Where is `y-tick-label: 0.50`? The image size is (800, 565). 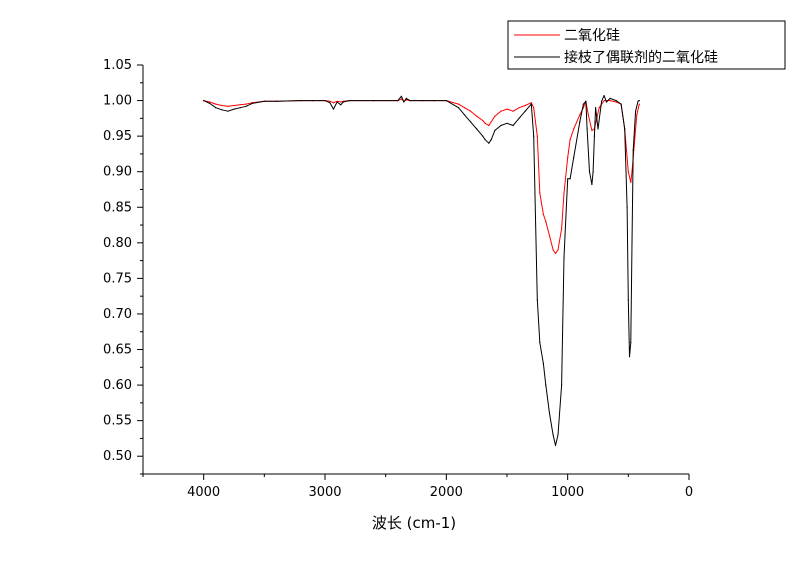
y-tick-label: 0.50 is located at coordinates (117, 456).